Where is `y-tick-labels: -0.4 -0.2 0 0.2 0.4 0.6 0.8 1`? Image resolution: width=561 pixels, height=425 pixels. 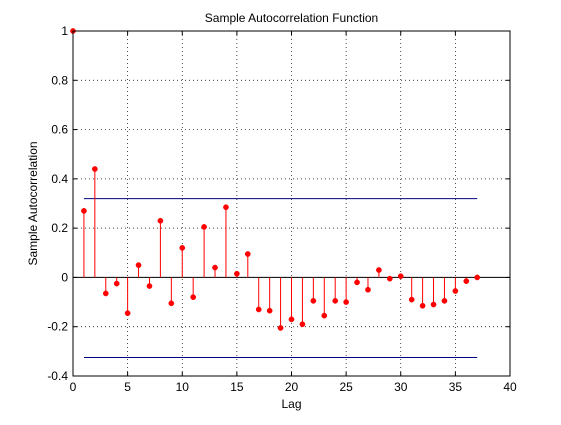 y-tick-labels: -0.4 -0.2 0 0.2 0.4 0.6 0.8 1 is located at coordinates (57, 203).